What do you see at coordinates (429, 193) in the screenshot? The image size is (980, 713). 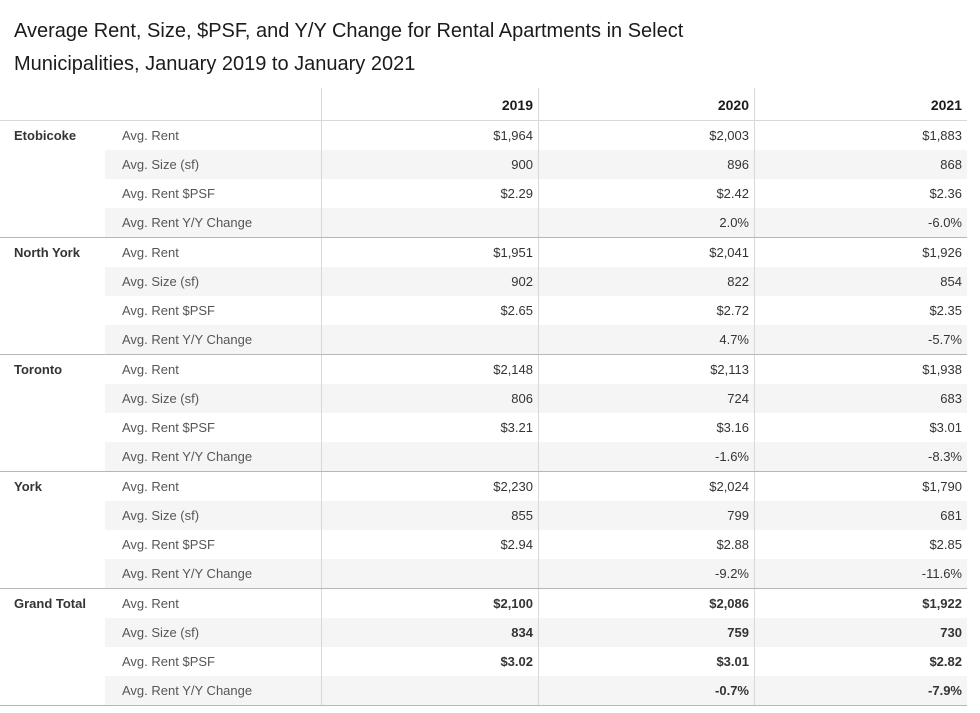 I see `value-cell: $2.29` at bounding box center [429, 193].